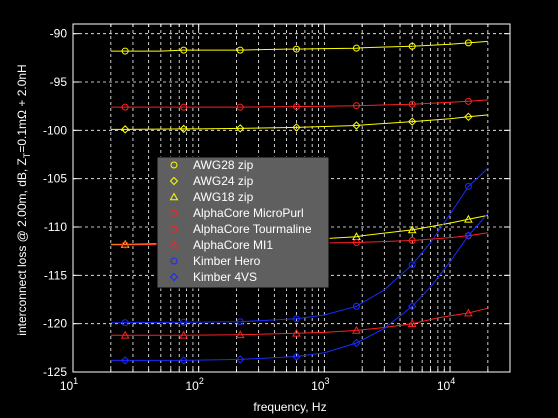  Describe the element at coordinates (223, 165) in the screenshot. I see `legend-entry-label: AWG28 zip` at that location.